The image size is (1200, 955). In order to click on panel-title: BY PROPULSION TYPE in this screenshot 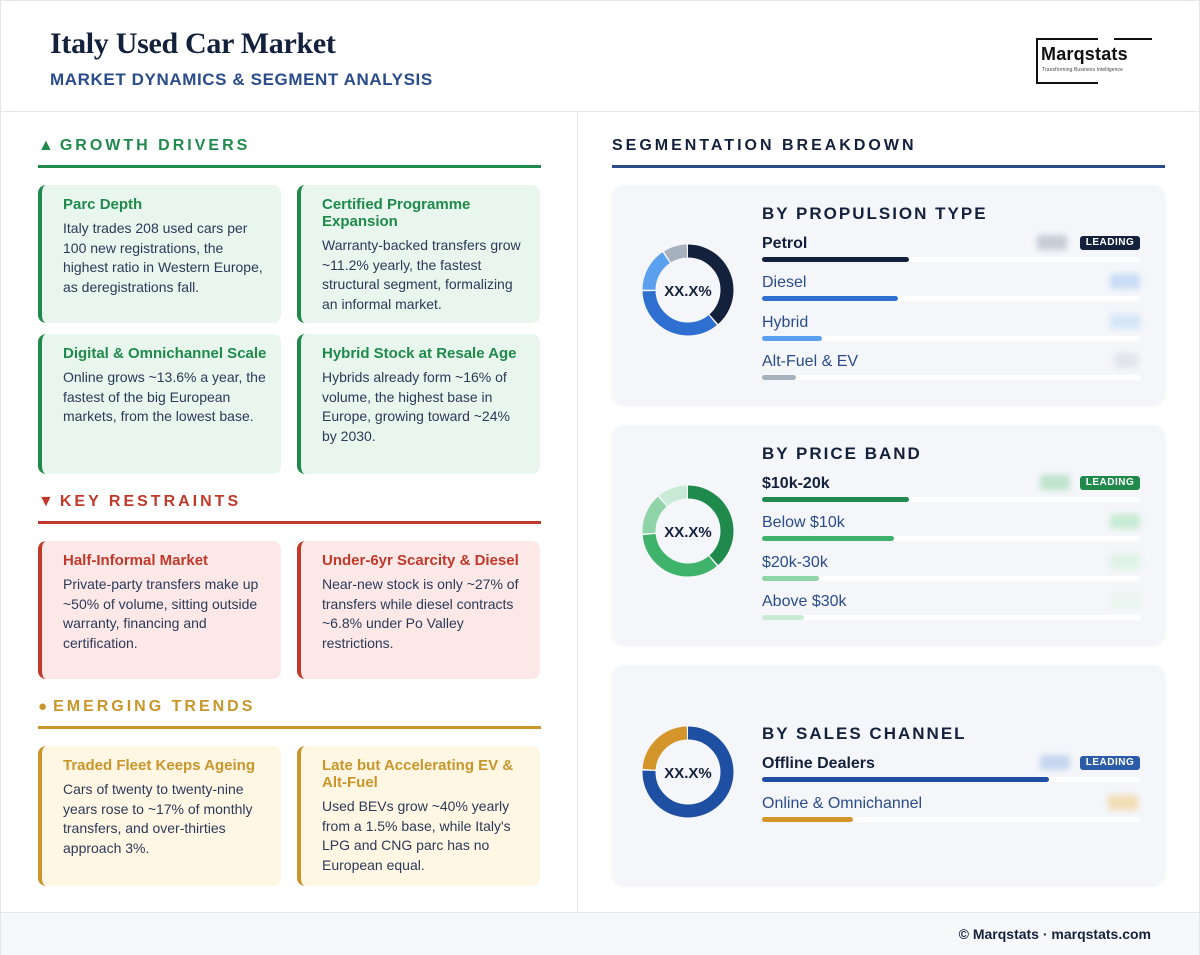, I will do `click(875, 213)`.